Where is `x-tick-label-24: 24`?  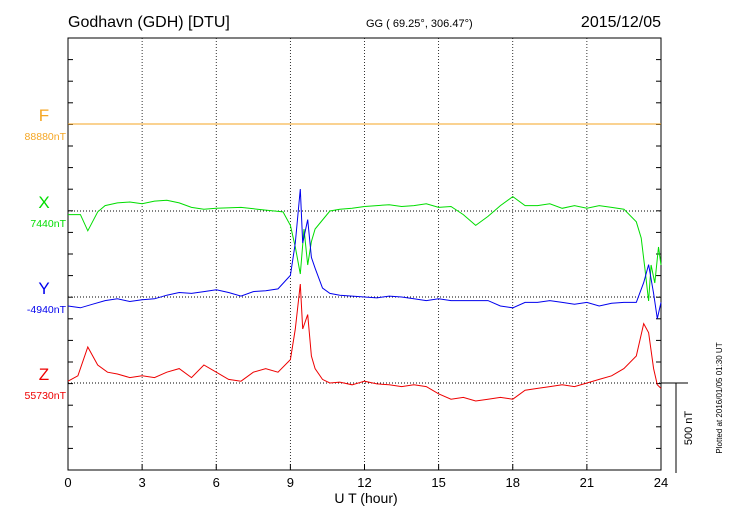 x-tick-label-24: 24 is located at coordinates (661, 482).